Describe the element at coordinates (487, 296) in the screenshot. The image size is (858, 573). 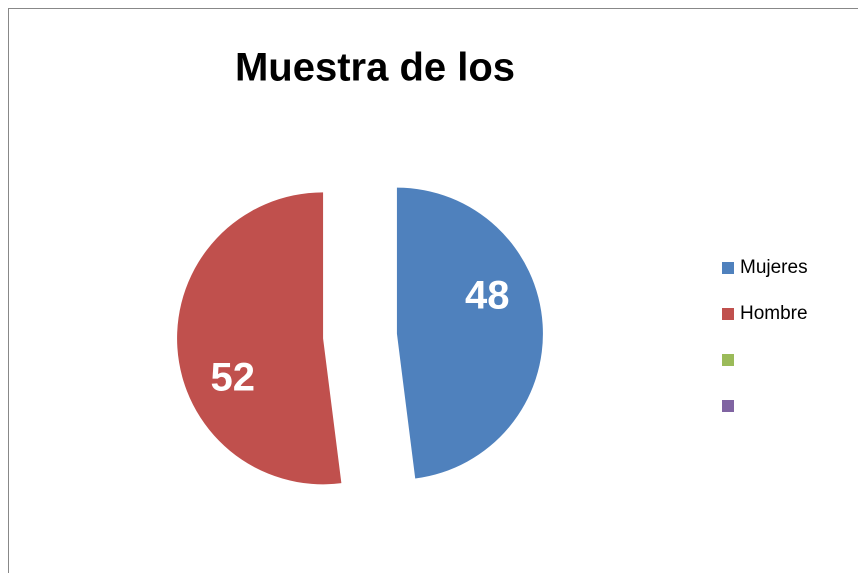
I see `data-label: 48` at that location.